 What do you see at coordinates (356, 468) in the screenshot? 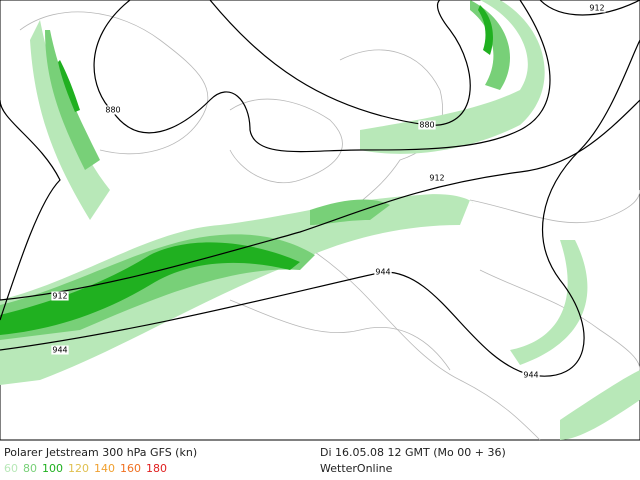
I see `source: WetterOnline` at bounding box center [356, 468].